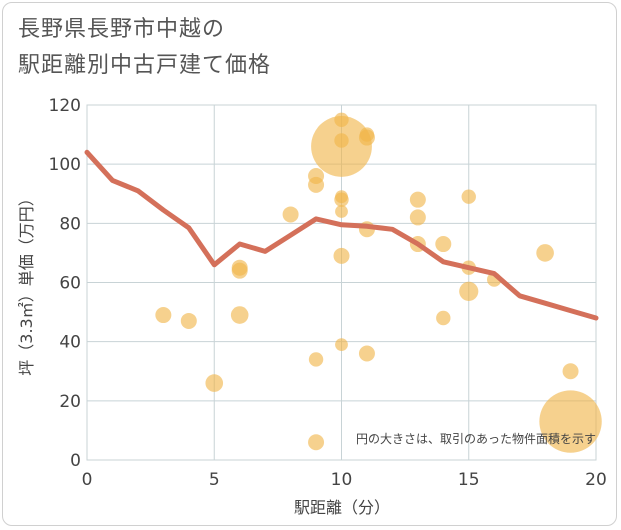  I want to click on chart-title: 長野県長野市中越の 駅距離別中古戸建て価格, so click(298, 48).